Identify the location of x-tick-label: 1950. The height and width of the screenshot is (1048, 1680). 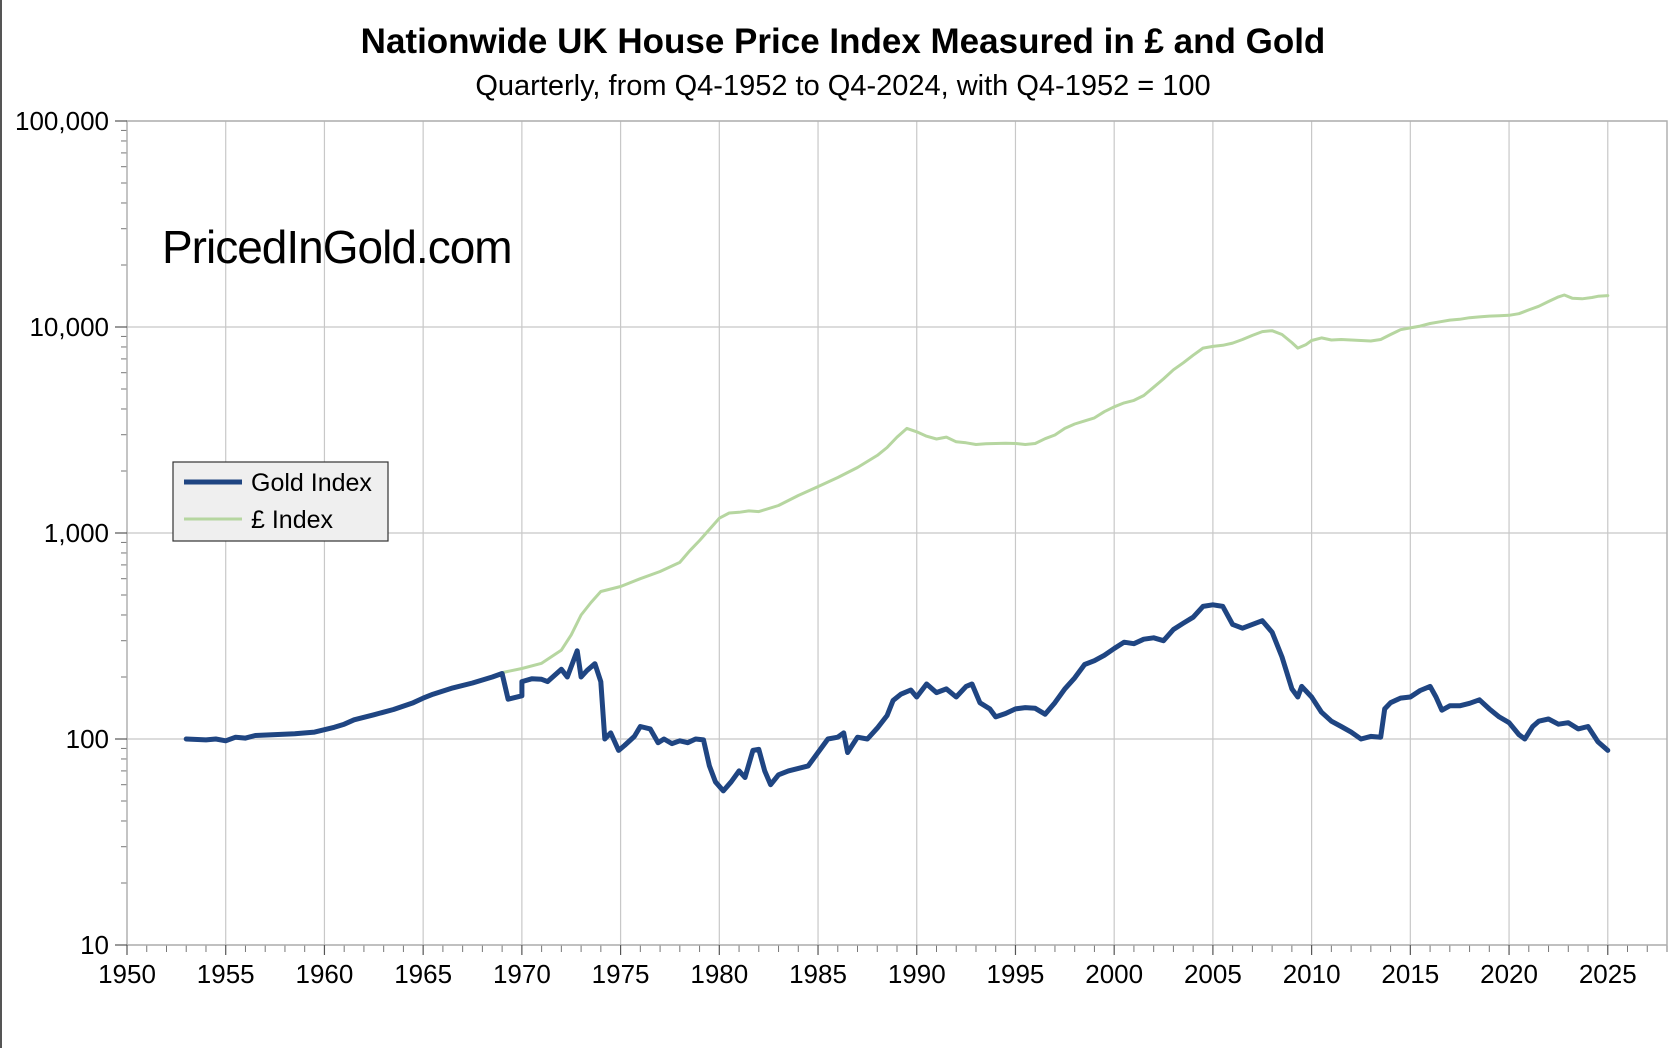
(127, 974).